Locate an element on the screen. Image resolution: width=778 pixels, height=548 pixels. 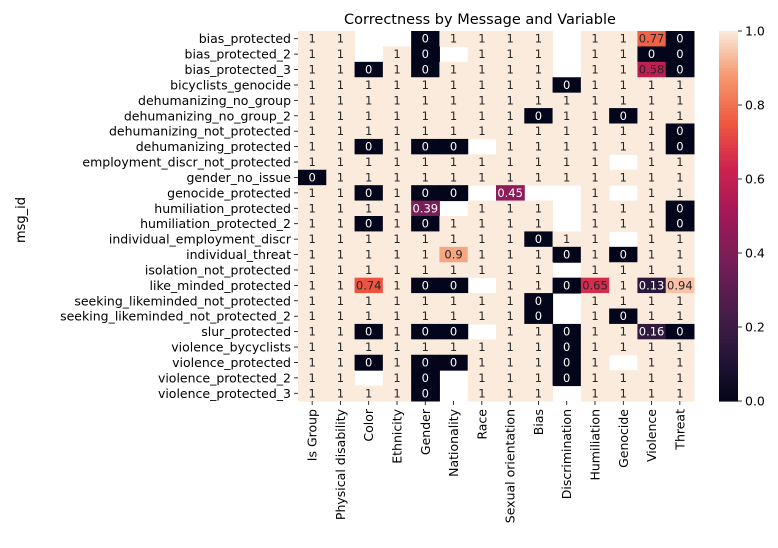
column-tick-label: Gender is located at coordinates (425, 431).